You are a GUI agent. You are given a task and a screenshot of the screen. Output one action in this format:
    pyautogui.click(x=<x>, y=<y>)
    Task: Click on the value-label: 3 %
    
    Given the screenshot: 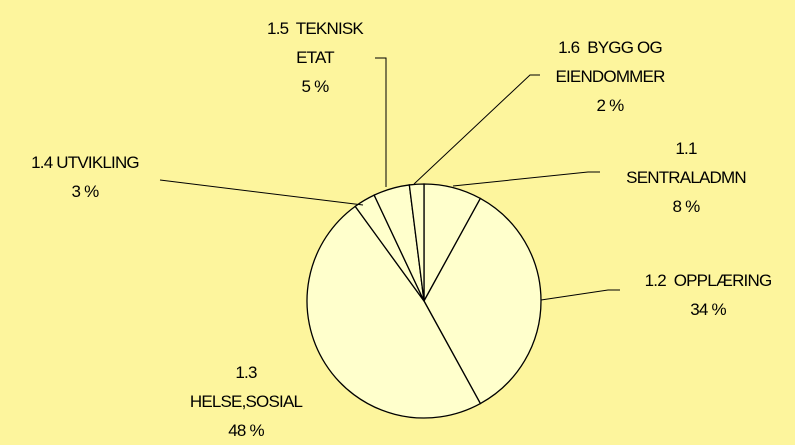 What is the action you would take?
    pyautogui.click(x=85, y=191)
    